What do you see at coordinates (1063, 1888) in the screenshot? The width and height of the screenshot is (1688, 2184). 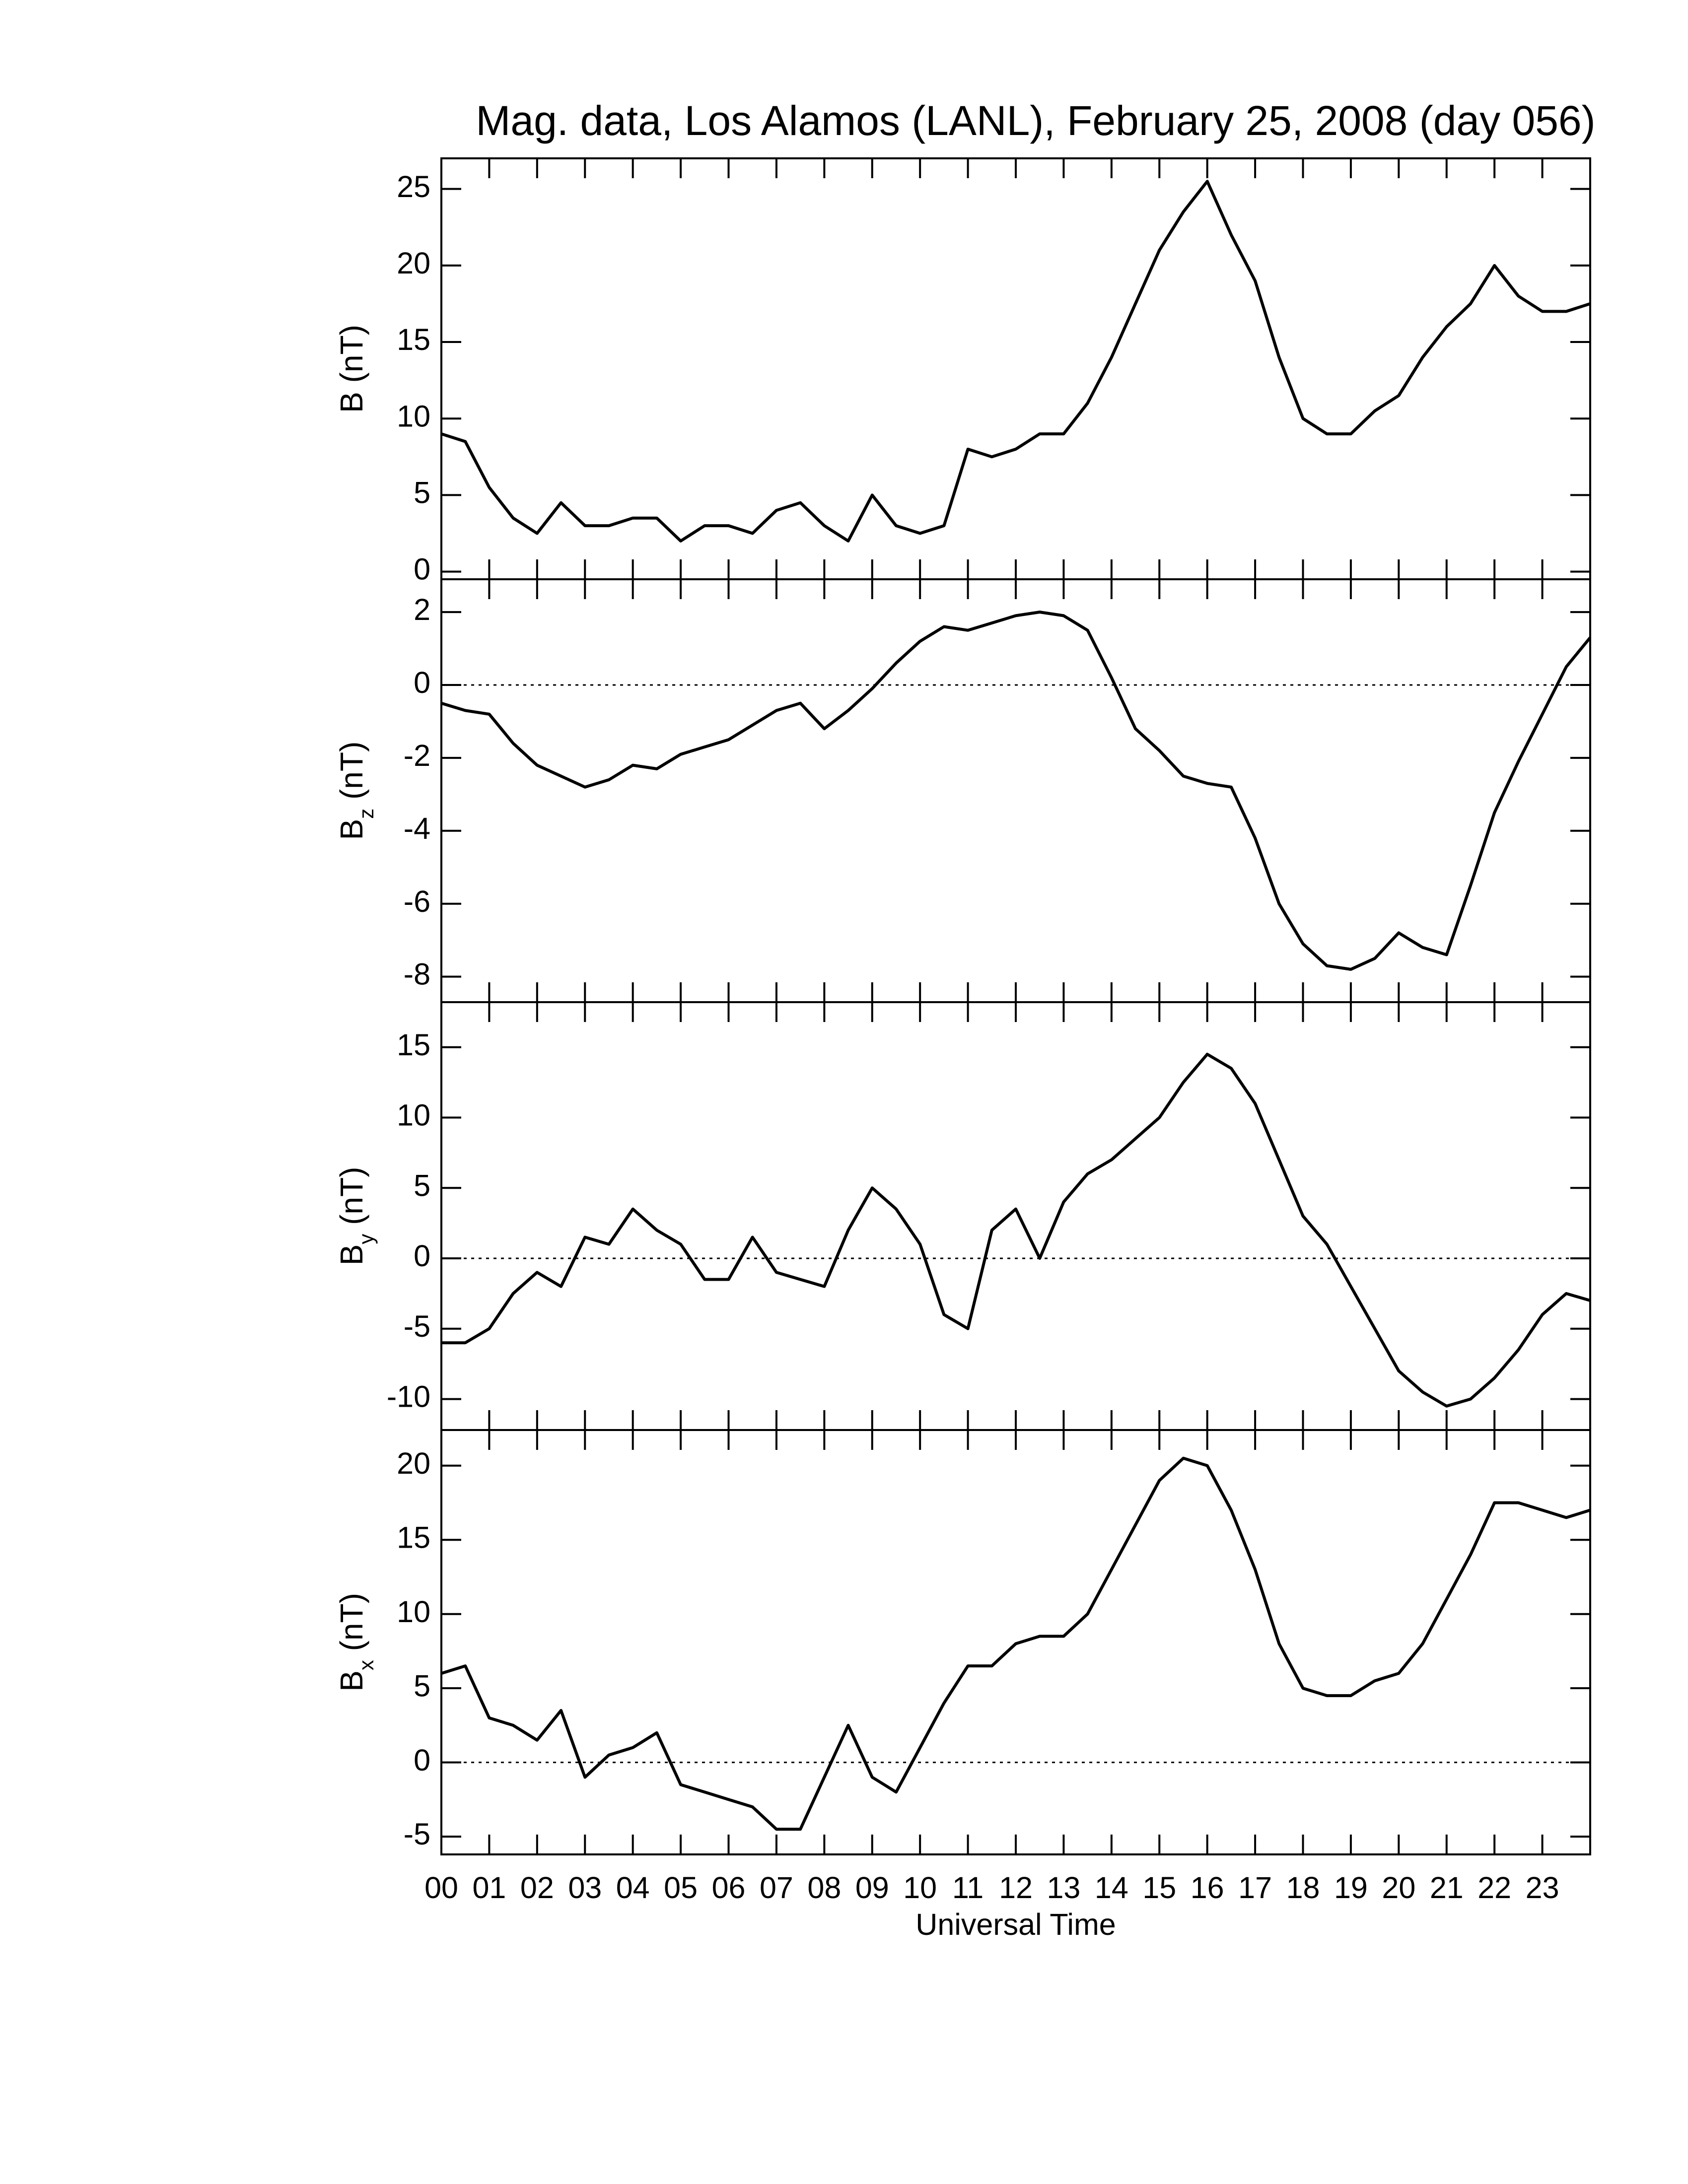 I see `x-tick-label: 13` at bounding box center [1063, 1888].